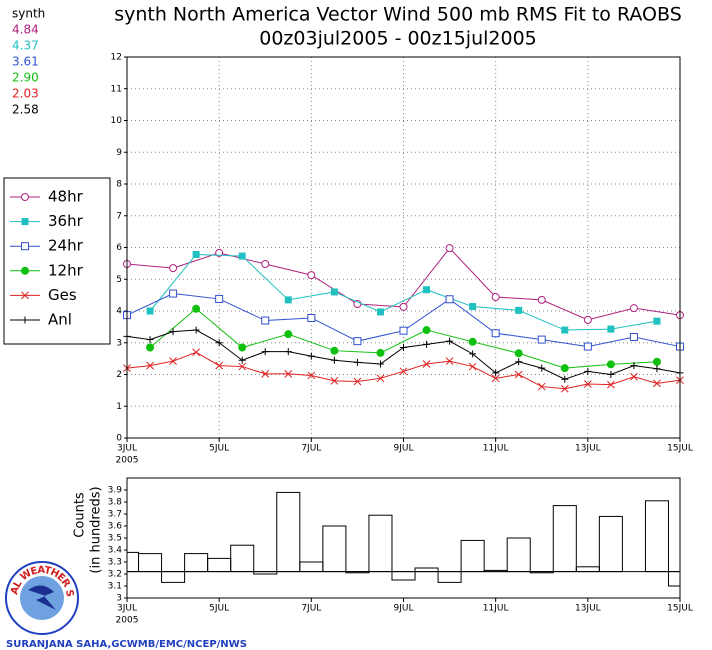 The image size is (712, 650). What do you see at coordinates (115, 527) in the screenshot?
I see `y-tick-label: 3.6` at bounding box center [115, 527].